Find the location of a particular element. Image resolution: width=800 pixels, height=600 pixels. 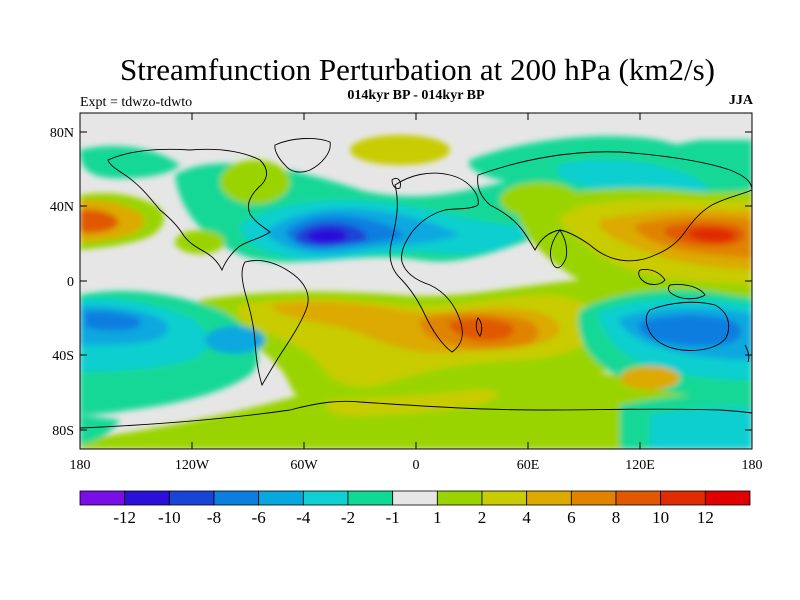

contour-pos-south-indian is located at coordinates (650, 378).